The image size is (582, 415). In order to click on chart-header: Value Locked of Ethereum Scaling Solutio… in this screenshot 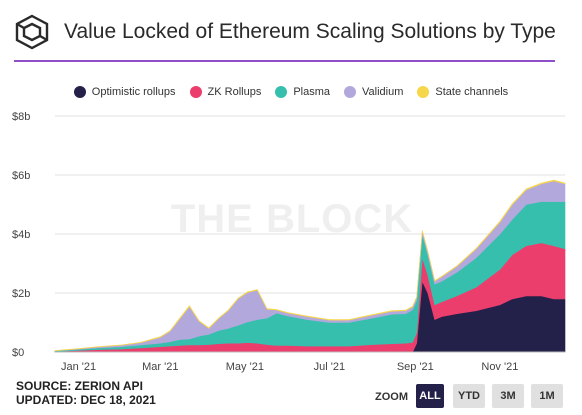, I will do `click(291, 31)`.